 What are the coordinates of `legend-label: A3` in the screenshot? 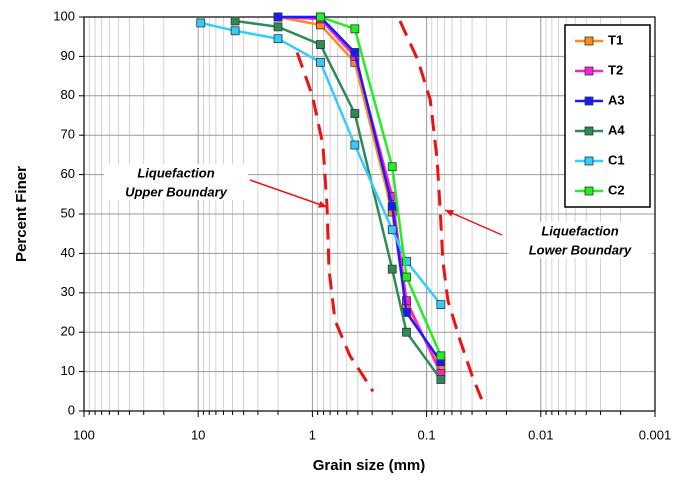 It's located at (616, 99).